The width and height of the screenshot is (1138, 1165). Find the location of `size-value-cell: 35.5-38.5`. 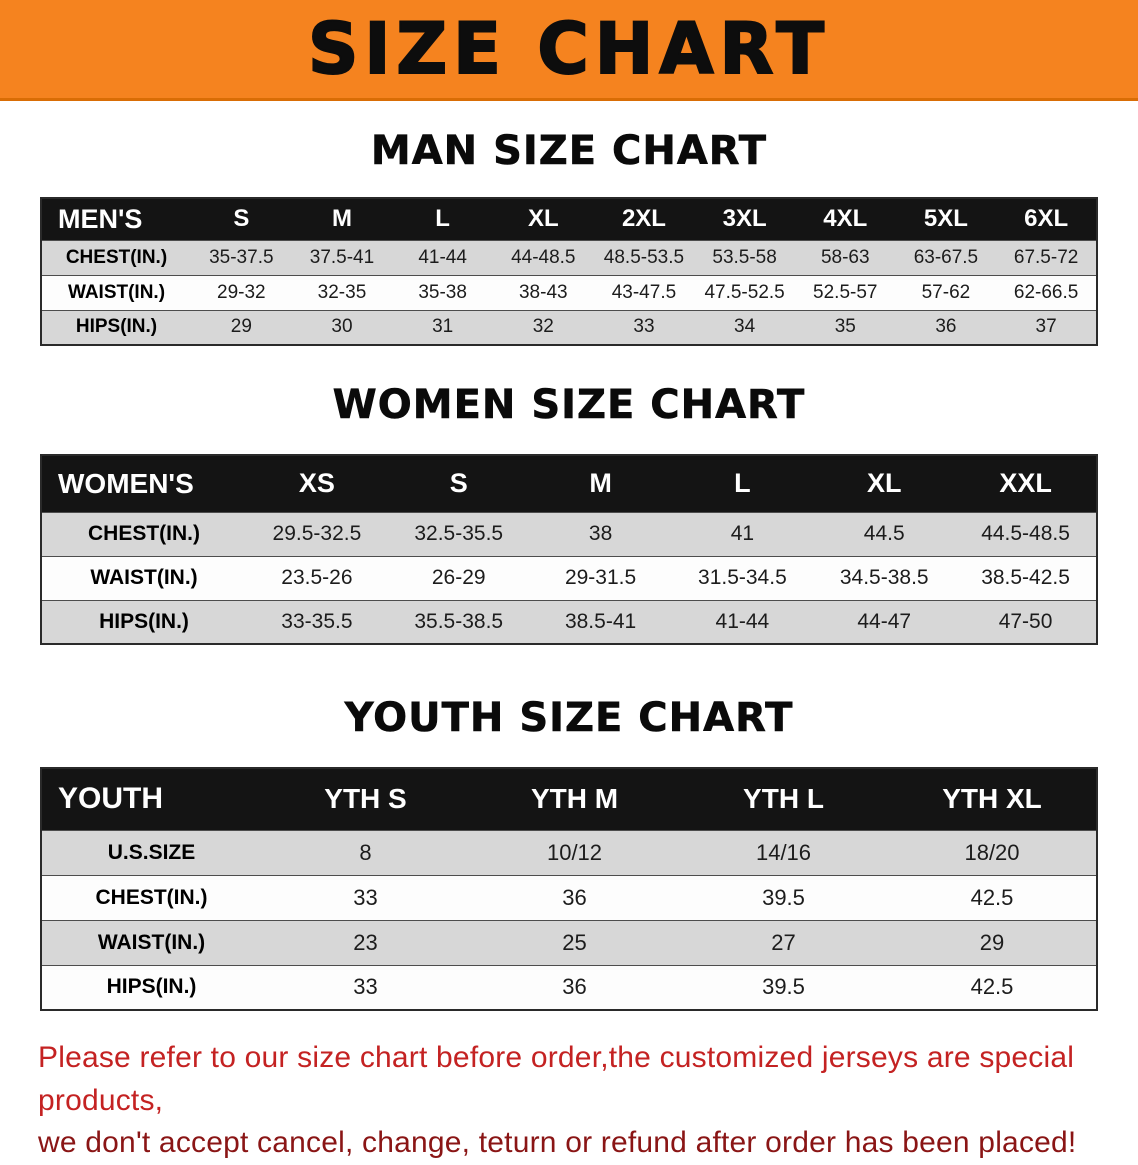

size-value-cell: 35.5-38.5 is located at coordinates (458, 621).